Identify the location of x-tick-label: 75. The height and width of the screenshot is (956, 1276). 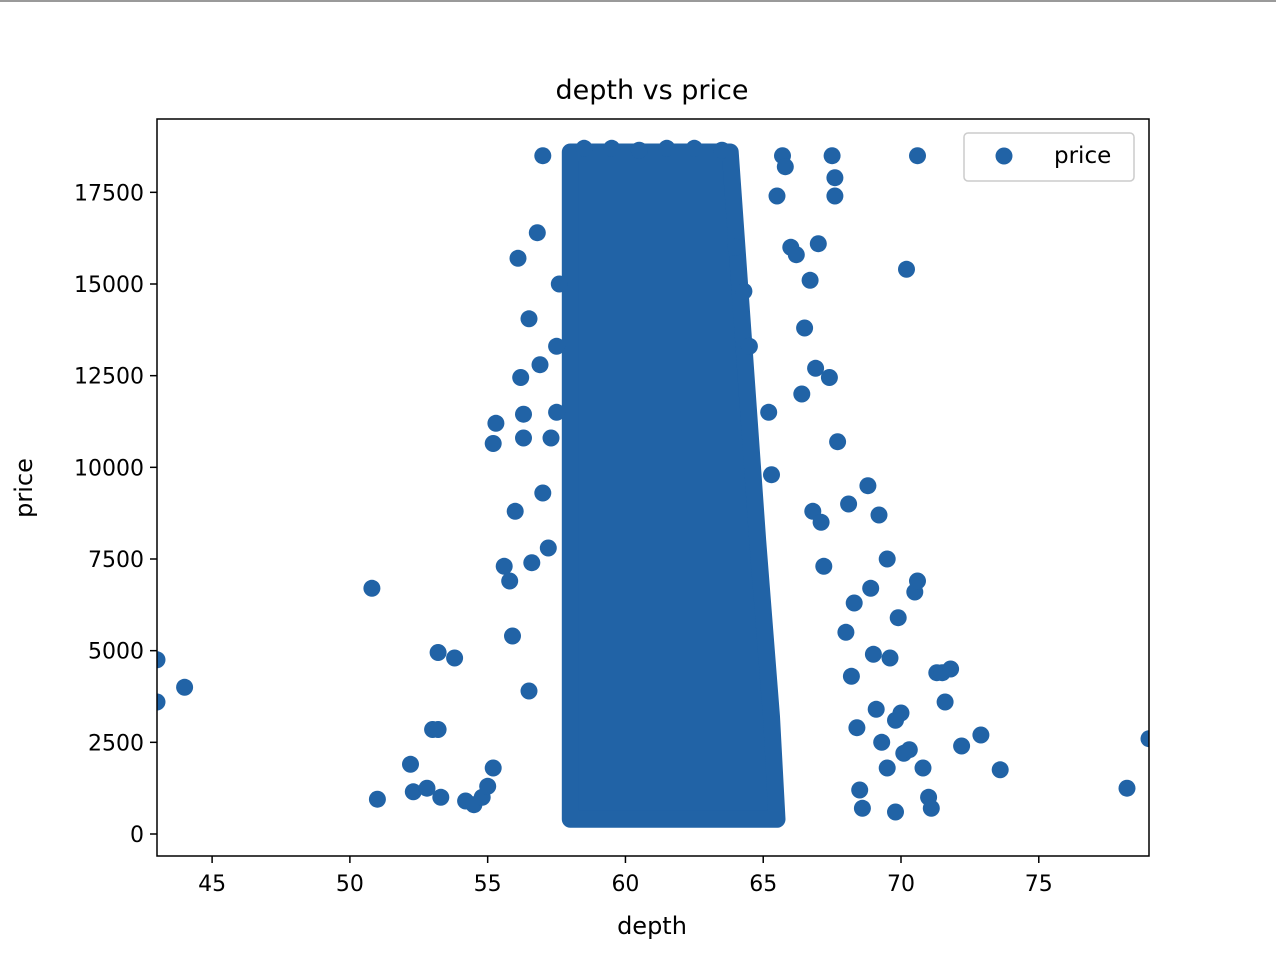
(1039, 884).